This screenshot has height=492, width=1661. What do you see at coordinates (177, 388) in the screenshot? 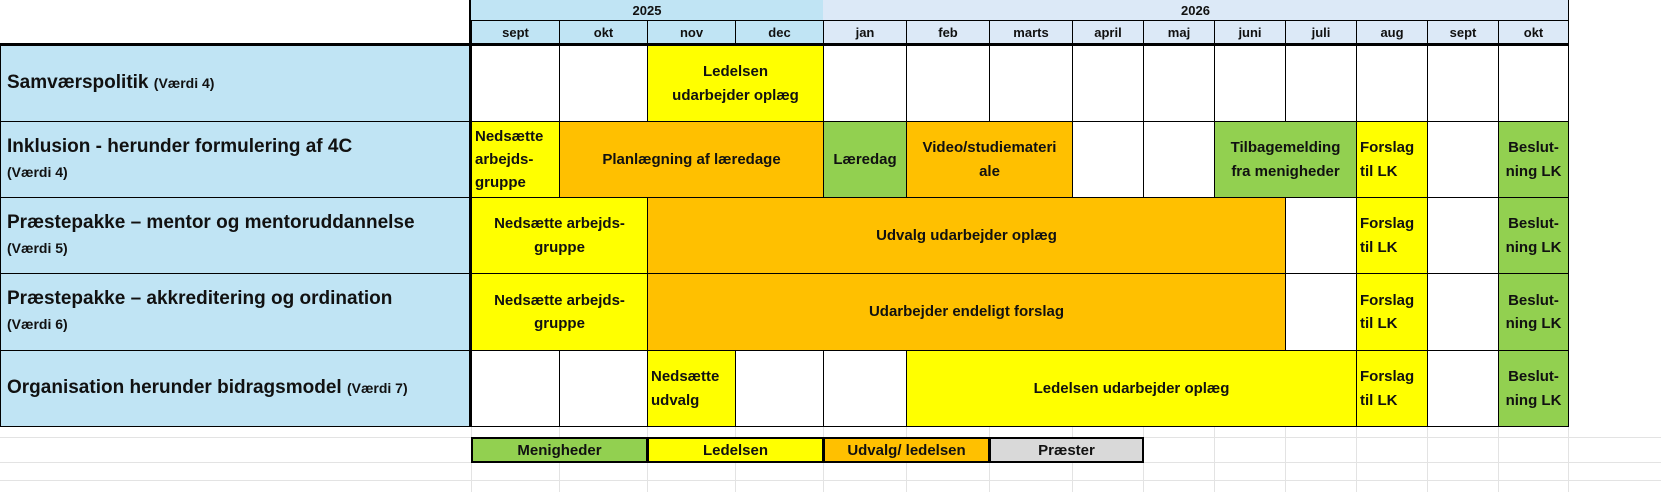
I see `activity-title: Organisation herunder bidragsmodel` at bounding box center [177, 388].